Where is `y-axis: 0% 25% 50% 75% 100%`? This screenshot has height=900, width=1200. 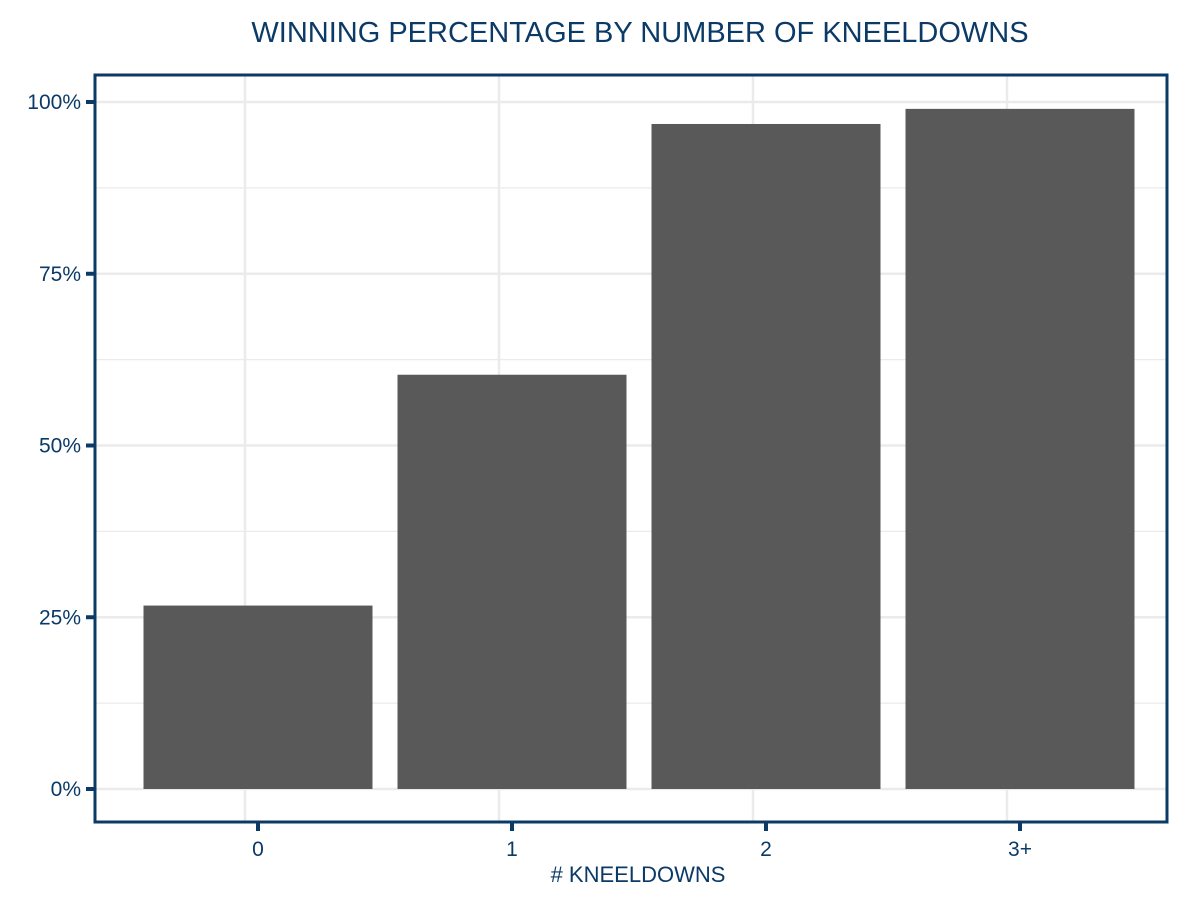 y-axis: 0% 25% 50% 75% 100% is located at coordinates (61, 446).